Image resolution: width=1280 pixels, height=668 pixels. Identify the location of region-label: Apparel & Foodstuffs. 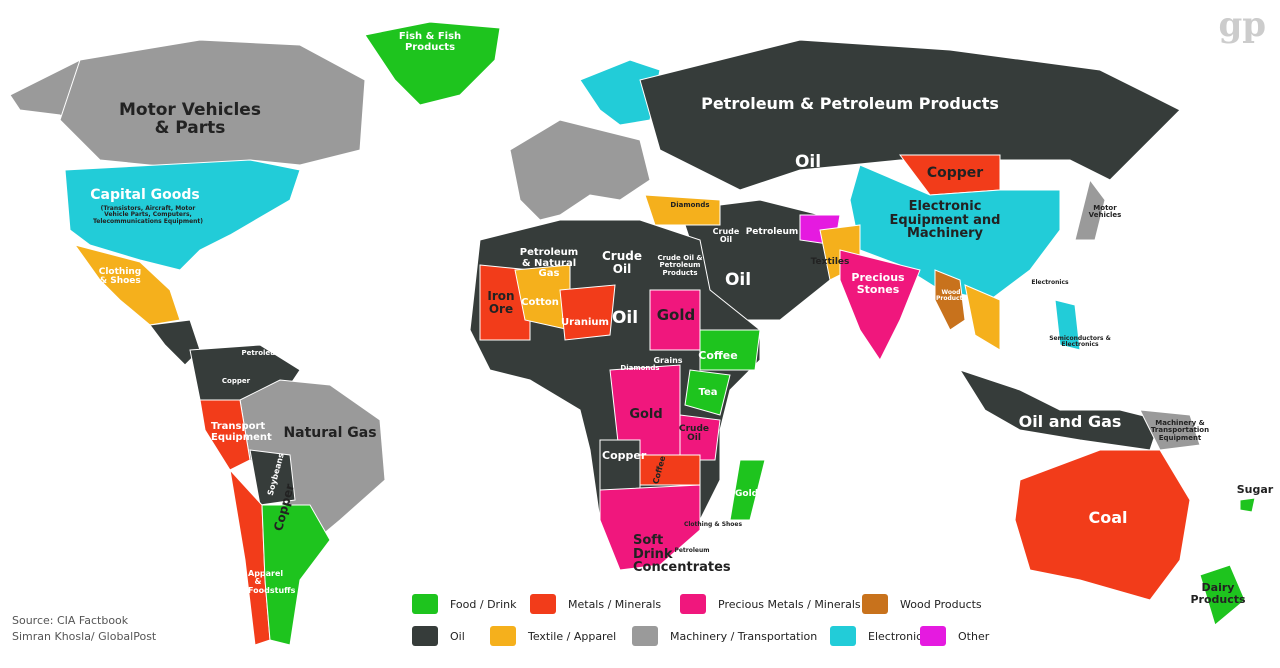
(271, 581).